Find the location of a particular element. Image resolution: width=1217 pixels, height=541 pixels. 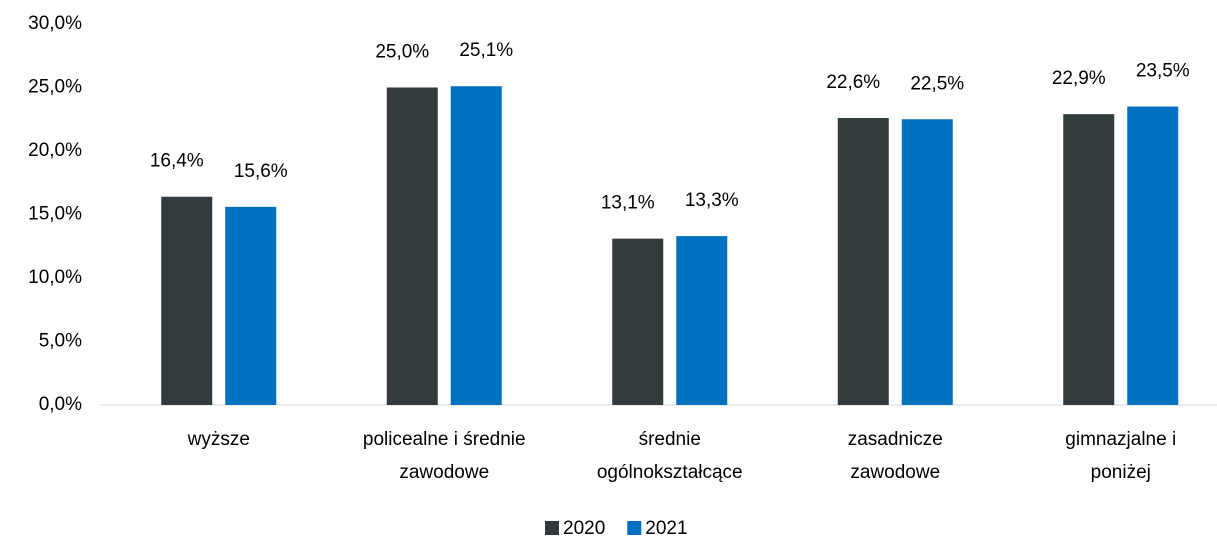

x-tick-label: zasadnicze is located at coordinates (895, 439).